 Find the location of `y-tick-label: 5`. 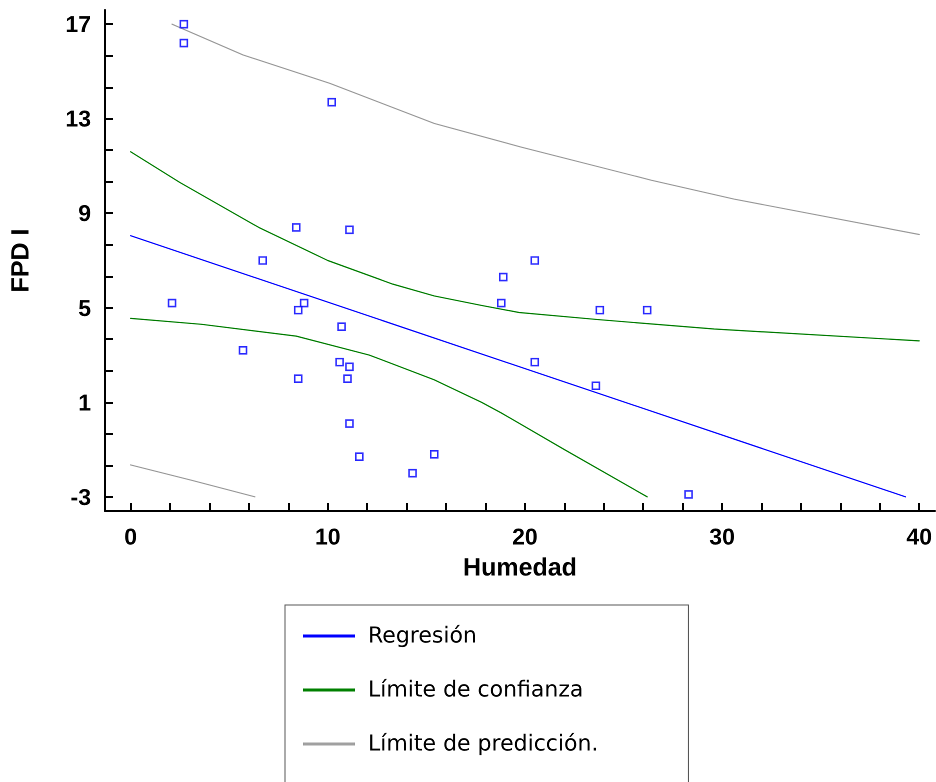

y-tick-label: 5 is located at coordinates (85, 307).